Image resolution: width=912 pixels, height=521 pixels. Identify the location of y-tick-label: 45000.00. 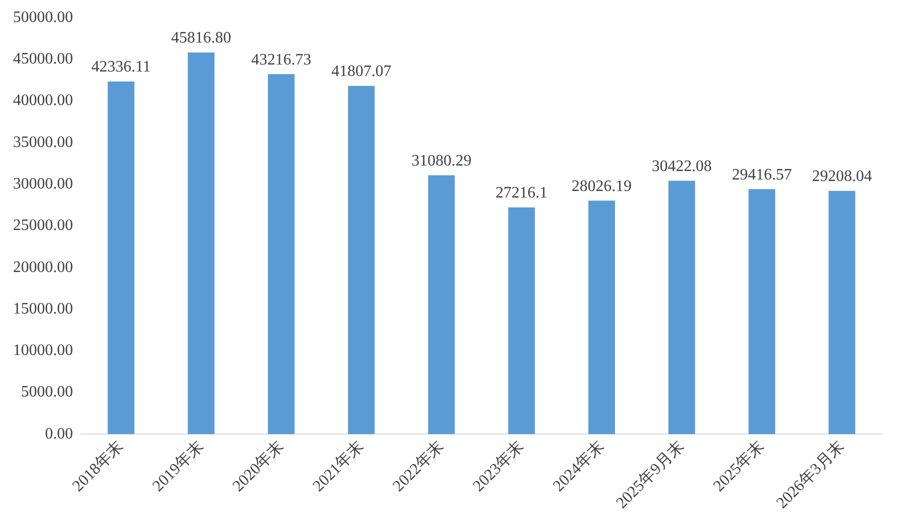
(43, 59).